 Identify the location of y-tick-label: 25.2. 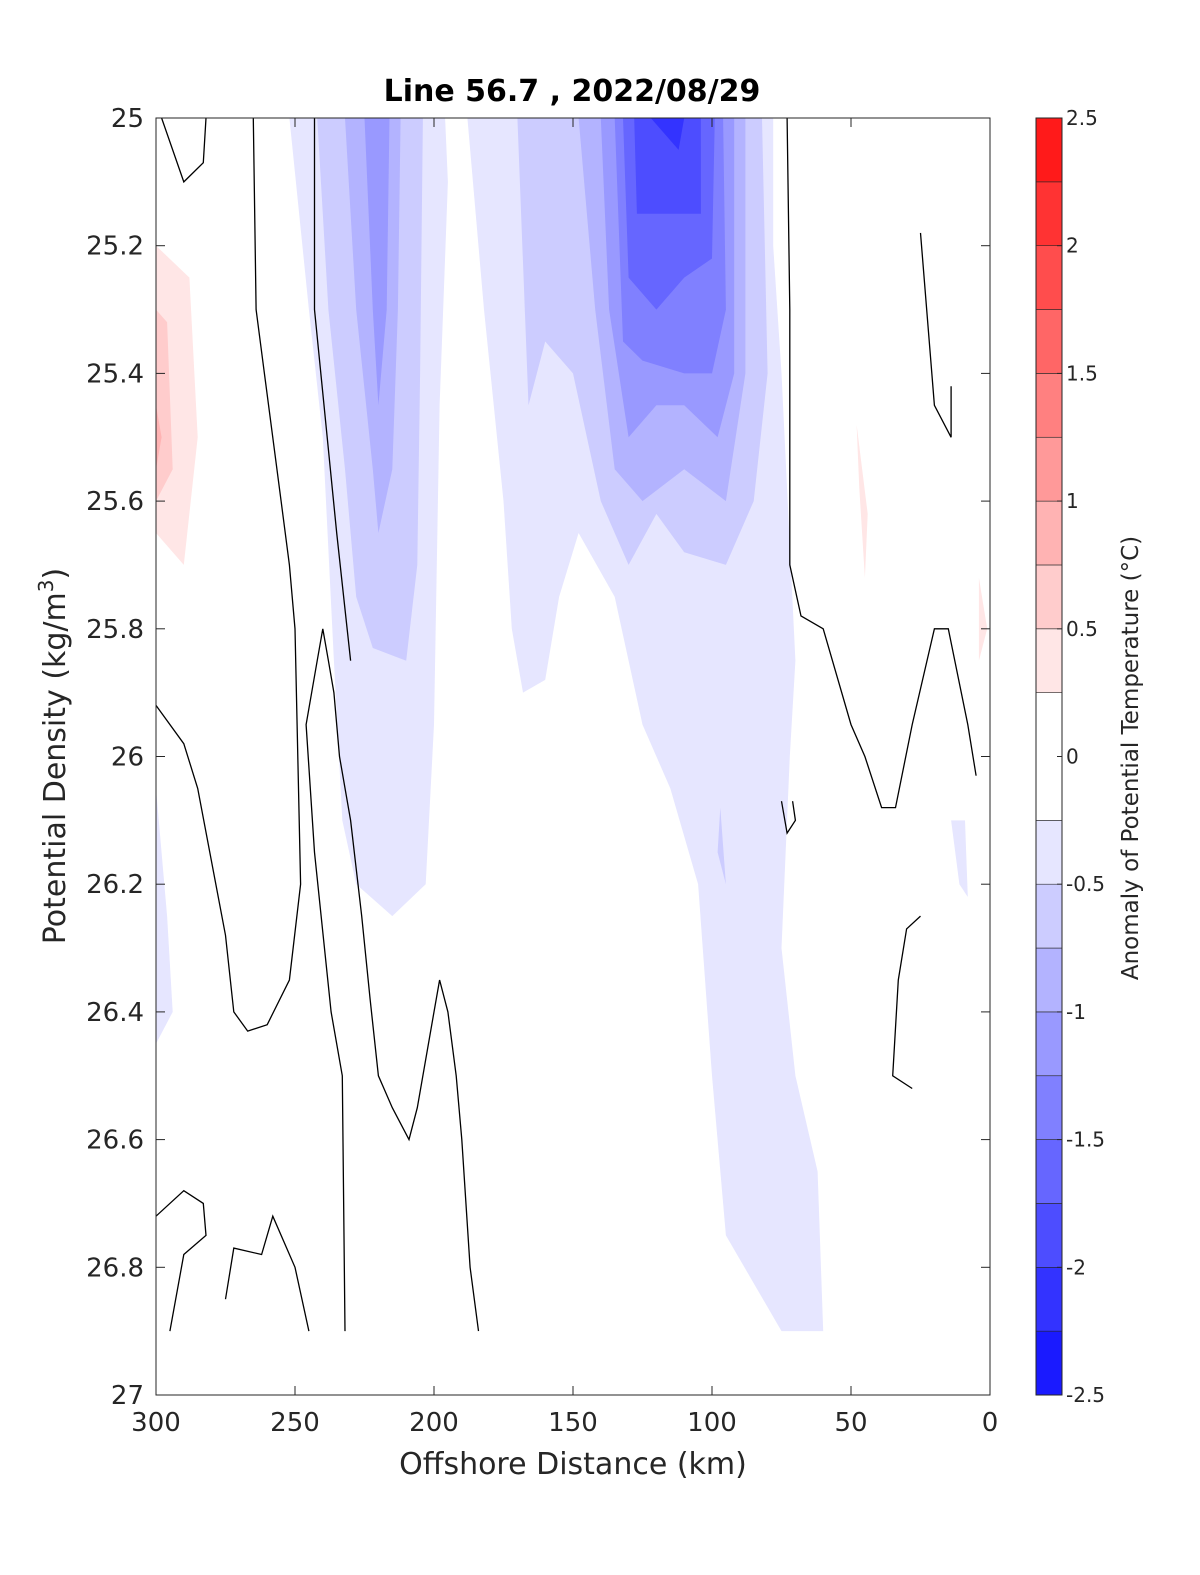
(115, 247).